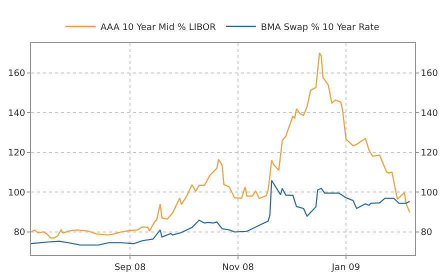 The width and height of the screenshot is (448, 278). Describe the element at coordinates (238, 267) in the screenshot. I see `x-tick-label: Nov 08` at that location.